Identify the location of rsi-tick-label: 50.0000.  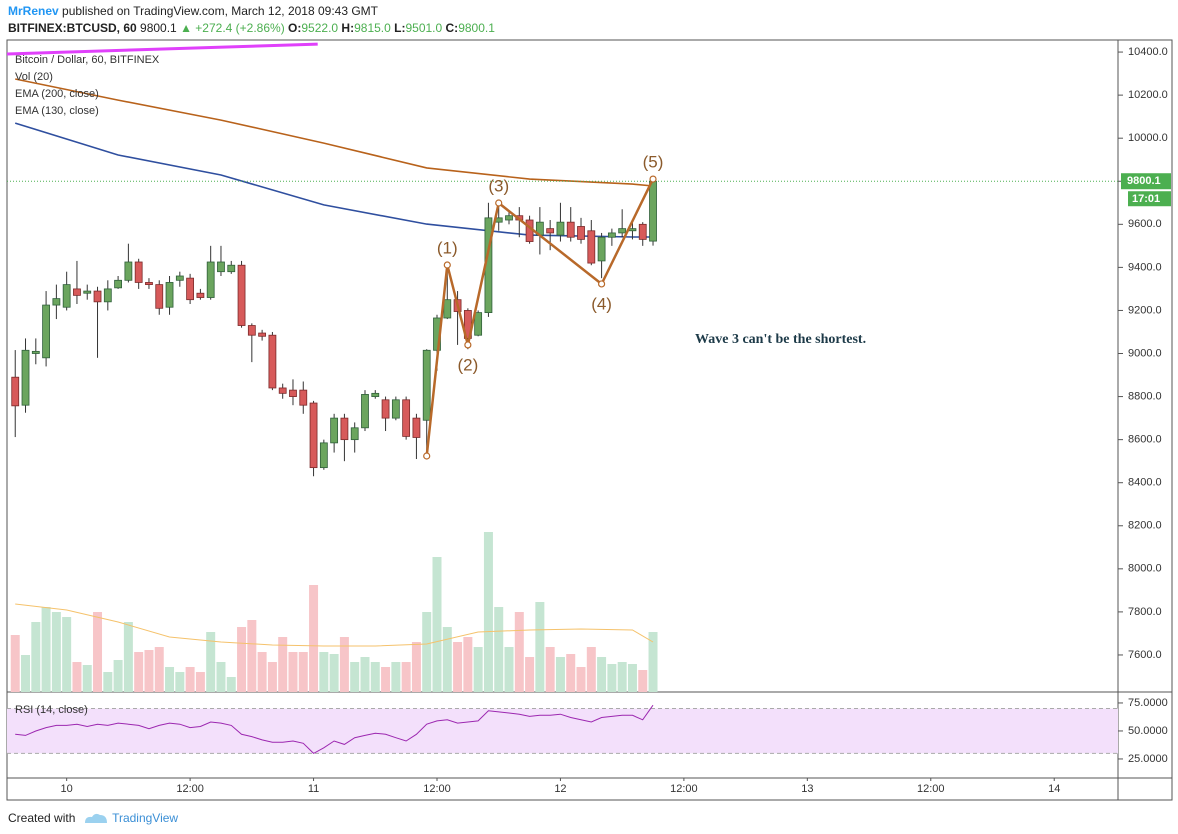
(1148, 731).